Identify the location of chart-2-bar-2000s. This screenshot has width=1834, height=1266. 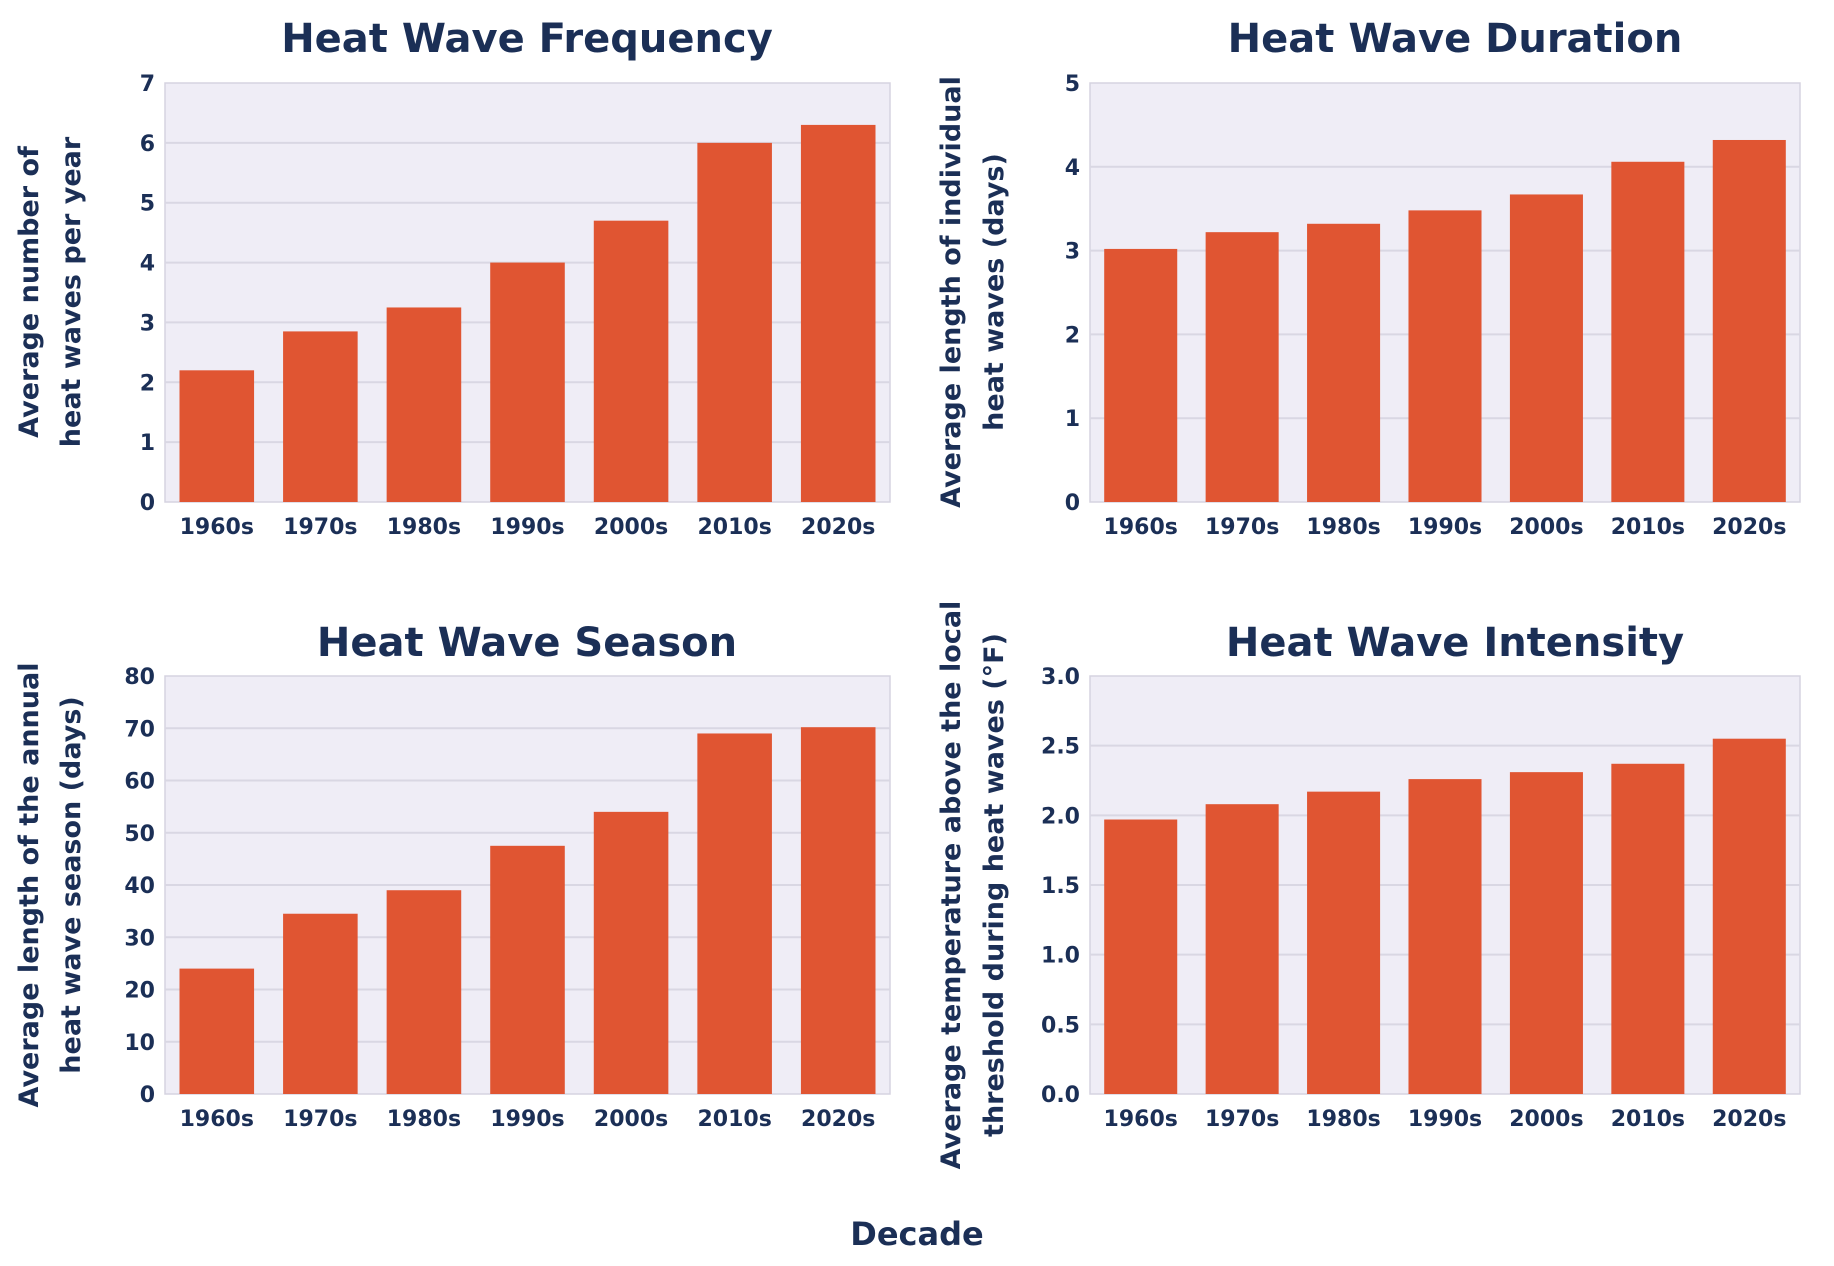
(1546, 348).